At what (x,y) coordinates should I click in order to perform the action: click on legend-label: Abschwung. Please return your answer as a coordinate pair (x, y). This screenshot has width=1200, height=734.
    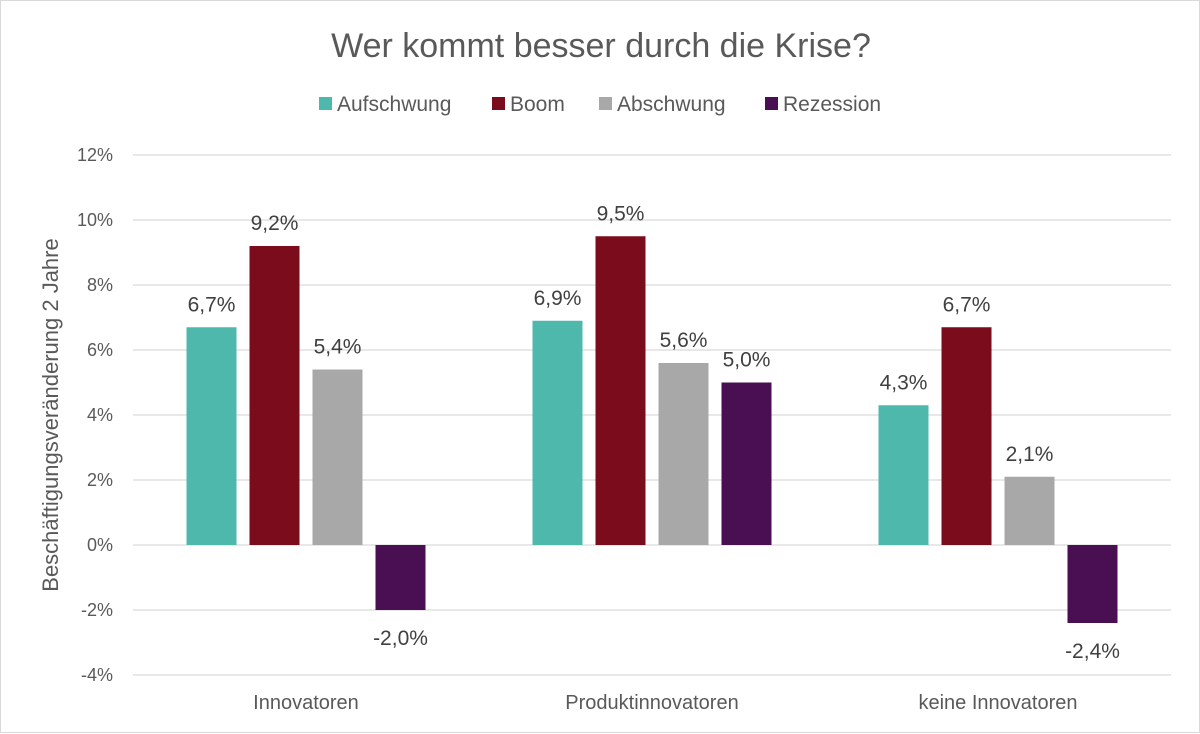
    Looking at the image, I should click on (671, 104).